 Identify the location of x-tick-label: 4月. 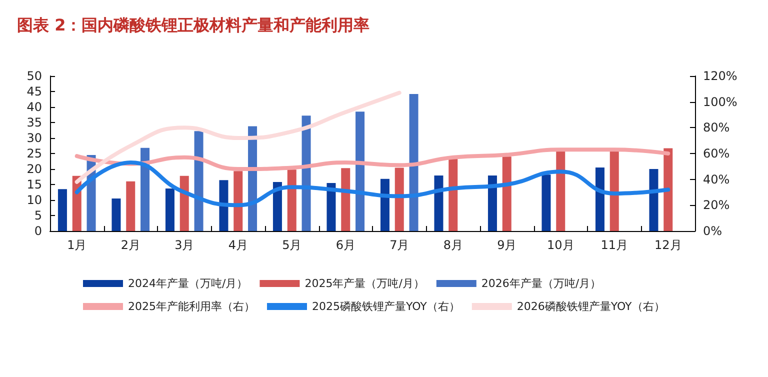
(238, 245).